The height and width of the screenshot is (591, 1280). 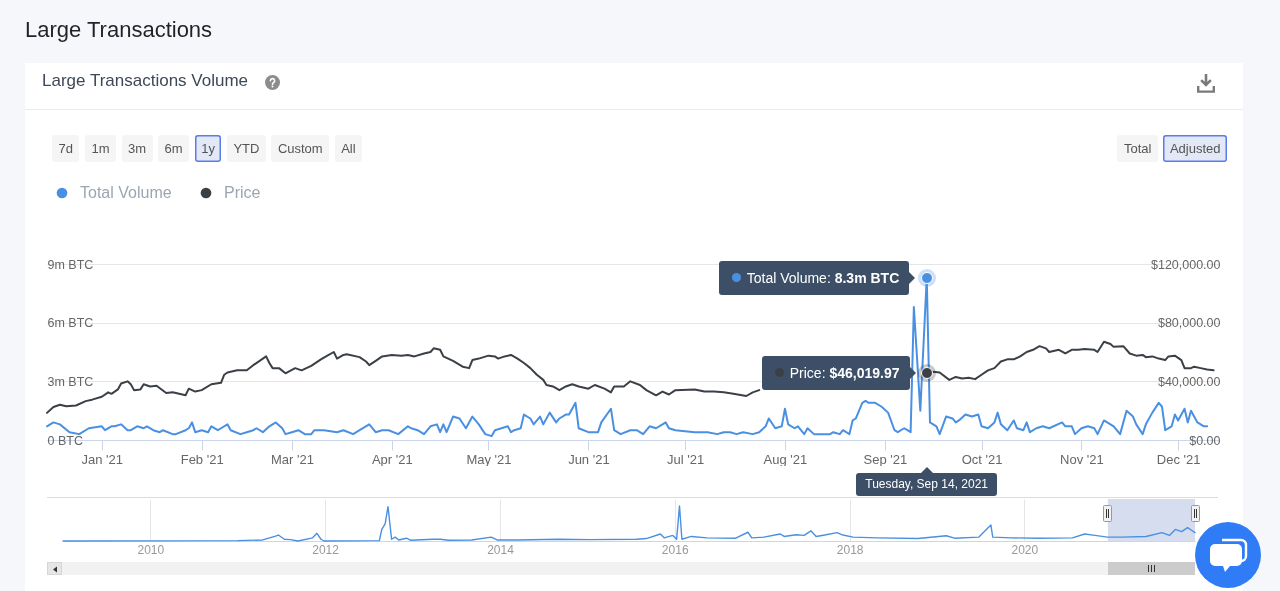 I want to click on range-button: 3m, so click(x=137, y=148).